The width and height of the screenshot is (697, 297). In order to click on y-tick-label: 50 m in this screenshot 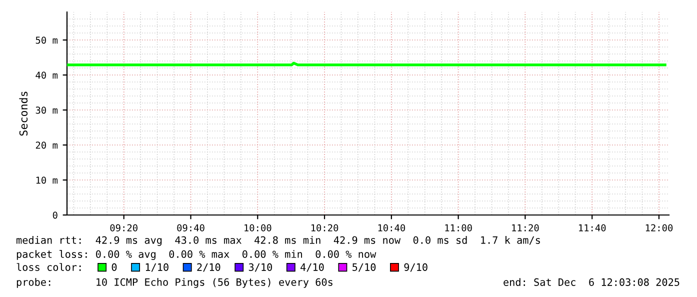, I will do `click(47, 40)`.